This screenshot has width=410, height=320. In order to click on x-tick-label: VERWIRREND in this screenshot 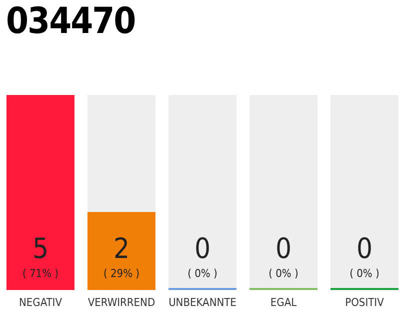, I will do `click(122, 302)`.